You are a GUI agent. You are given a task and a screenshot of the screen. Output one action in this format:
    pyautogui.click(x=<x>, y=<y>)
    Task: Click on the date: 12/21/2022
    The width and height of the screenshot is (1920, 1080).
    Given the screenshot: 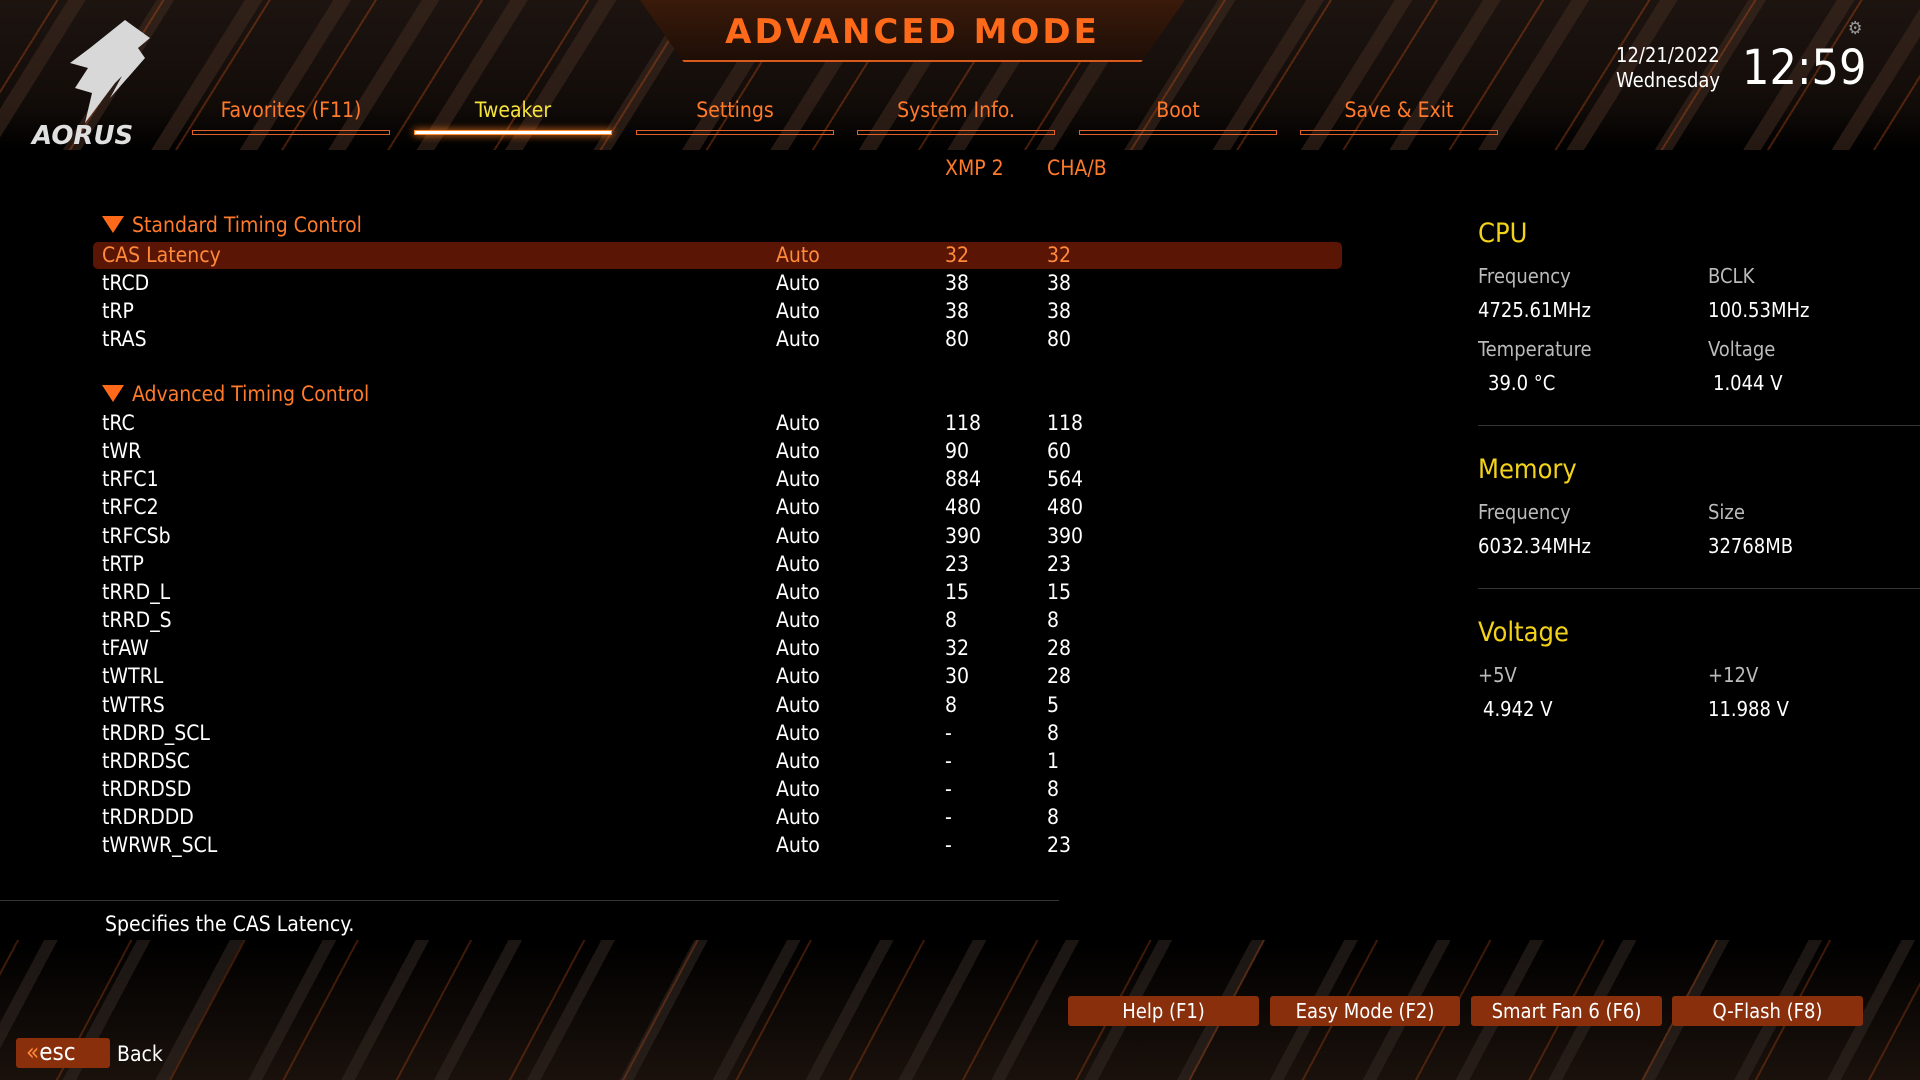 What is the action you would take?
    pyautogui.click(x=1668, y=55)
    